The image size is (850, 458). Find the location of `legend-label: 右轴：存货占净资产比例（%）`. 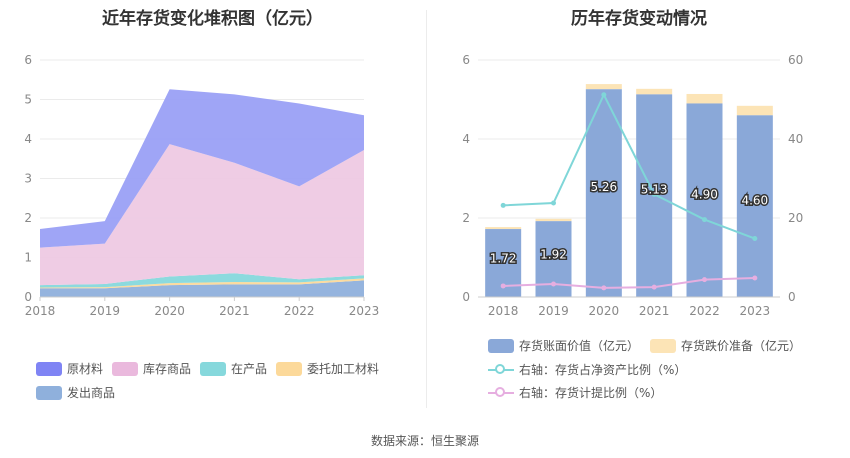

legend-label: 右轴：存货占净资产比例（%） is located at coordinates (603, 370).